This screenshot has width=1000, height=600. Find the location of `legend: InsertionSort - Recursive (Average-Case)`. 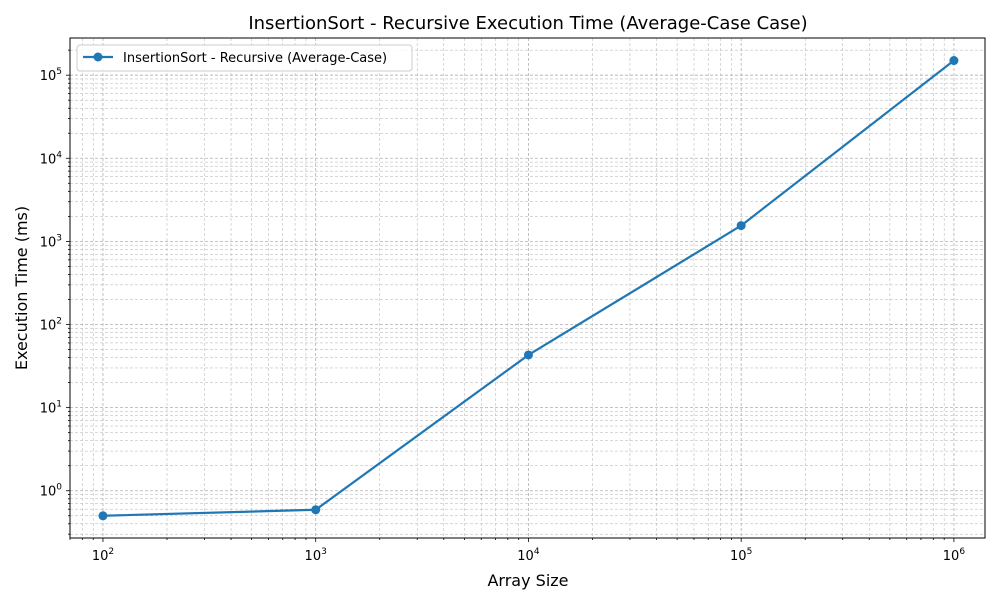

legend: InsertionSort - Recursive (Average-Case) is located at coordinates (244, 58).